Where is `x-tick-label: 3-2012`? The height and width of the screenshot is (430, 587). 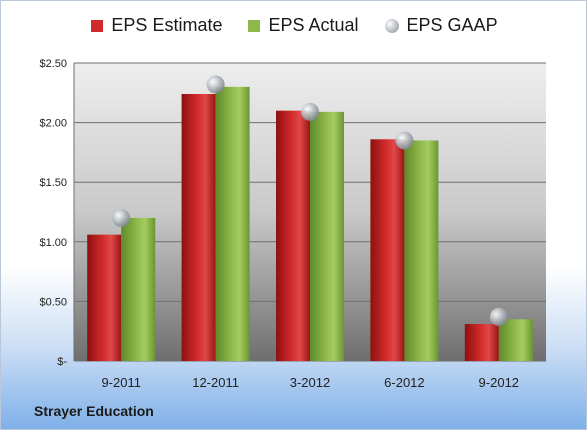 x-tick-label: 3-2012 is located at coordinates (310, 382).